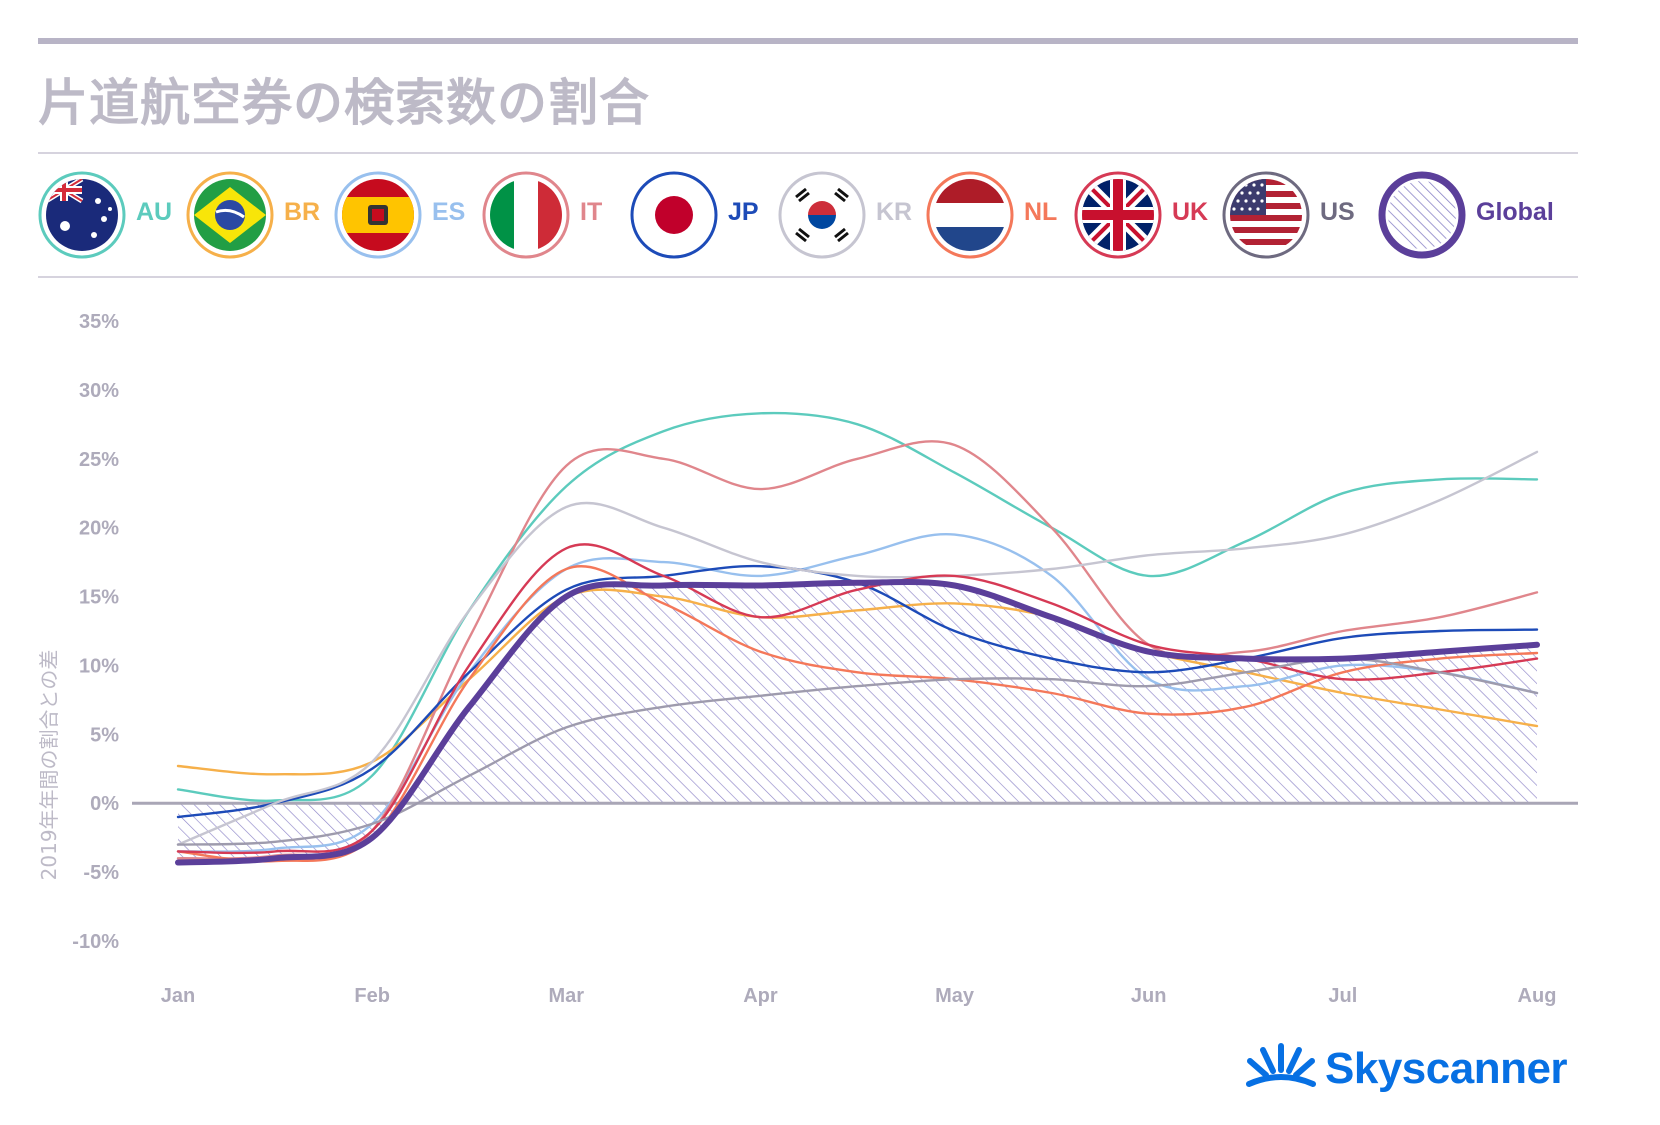 Image resolution: width=1660 pixels, height=1125 pixels. What do you see at coordinates (99, 322) in the screenshot?
I see `y-tick-label: 35%` at bounding box center [99, 322].